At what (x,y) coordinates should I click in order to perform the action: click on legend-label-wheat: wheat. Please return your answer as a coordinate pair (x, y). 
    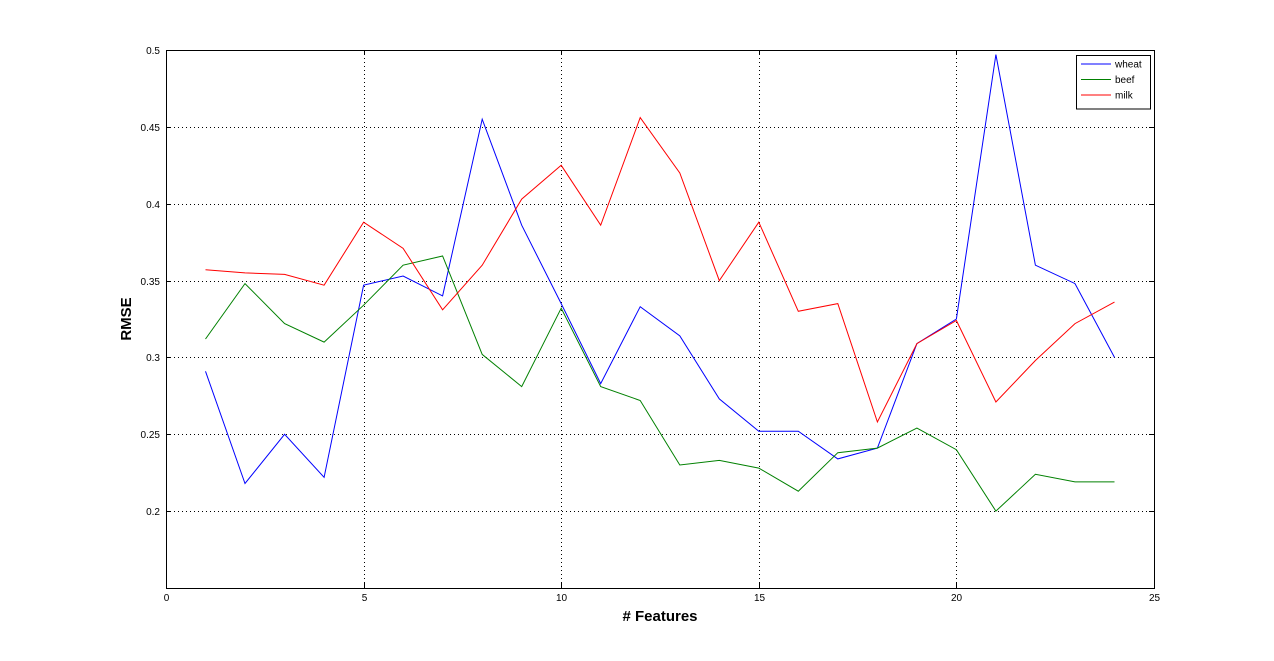
    Looking at the image, I should click on (1128, 65).